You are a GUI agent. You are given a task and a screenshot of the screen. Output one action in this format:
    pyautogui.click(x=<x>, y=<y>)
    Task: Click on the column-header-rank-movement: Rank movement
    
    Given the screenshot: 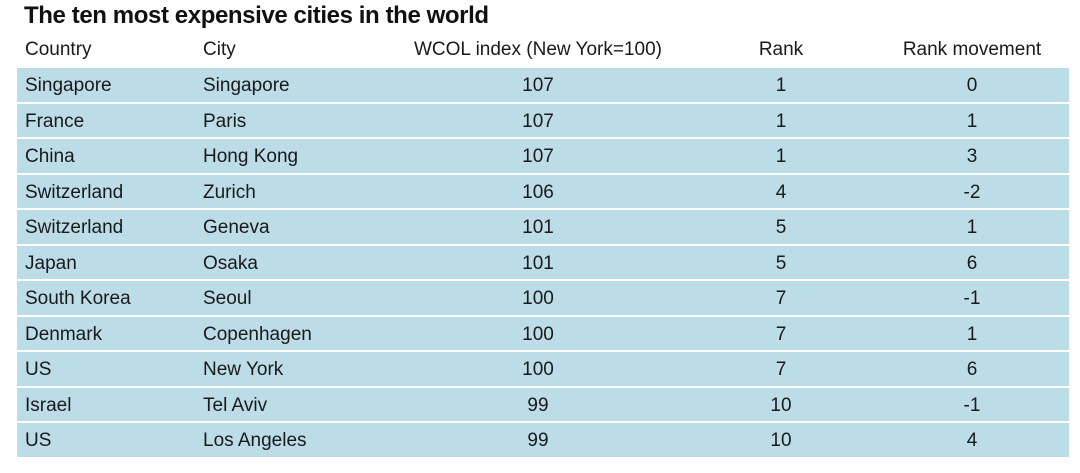 What is the action you would take?
    pyautogui.click(x=972, y=49)
    